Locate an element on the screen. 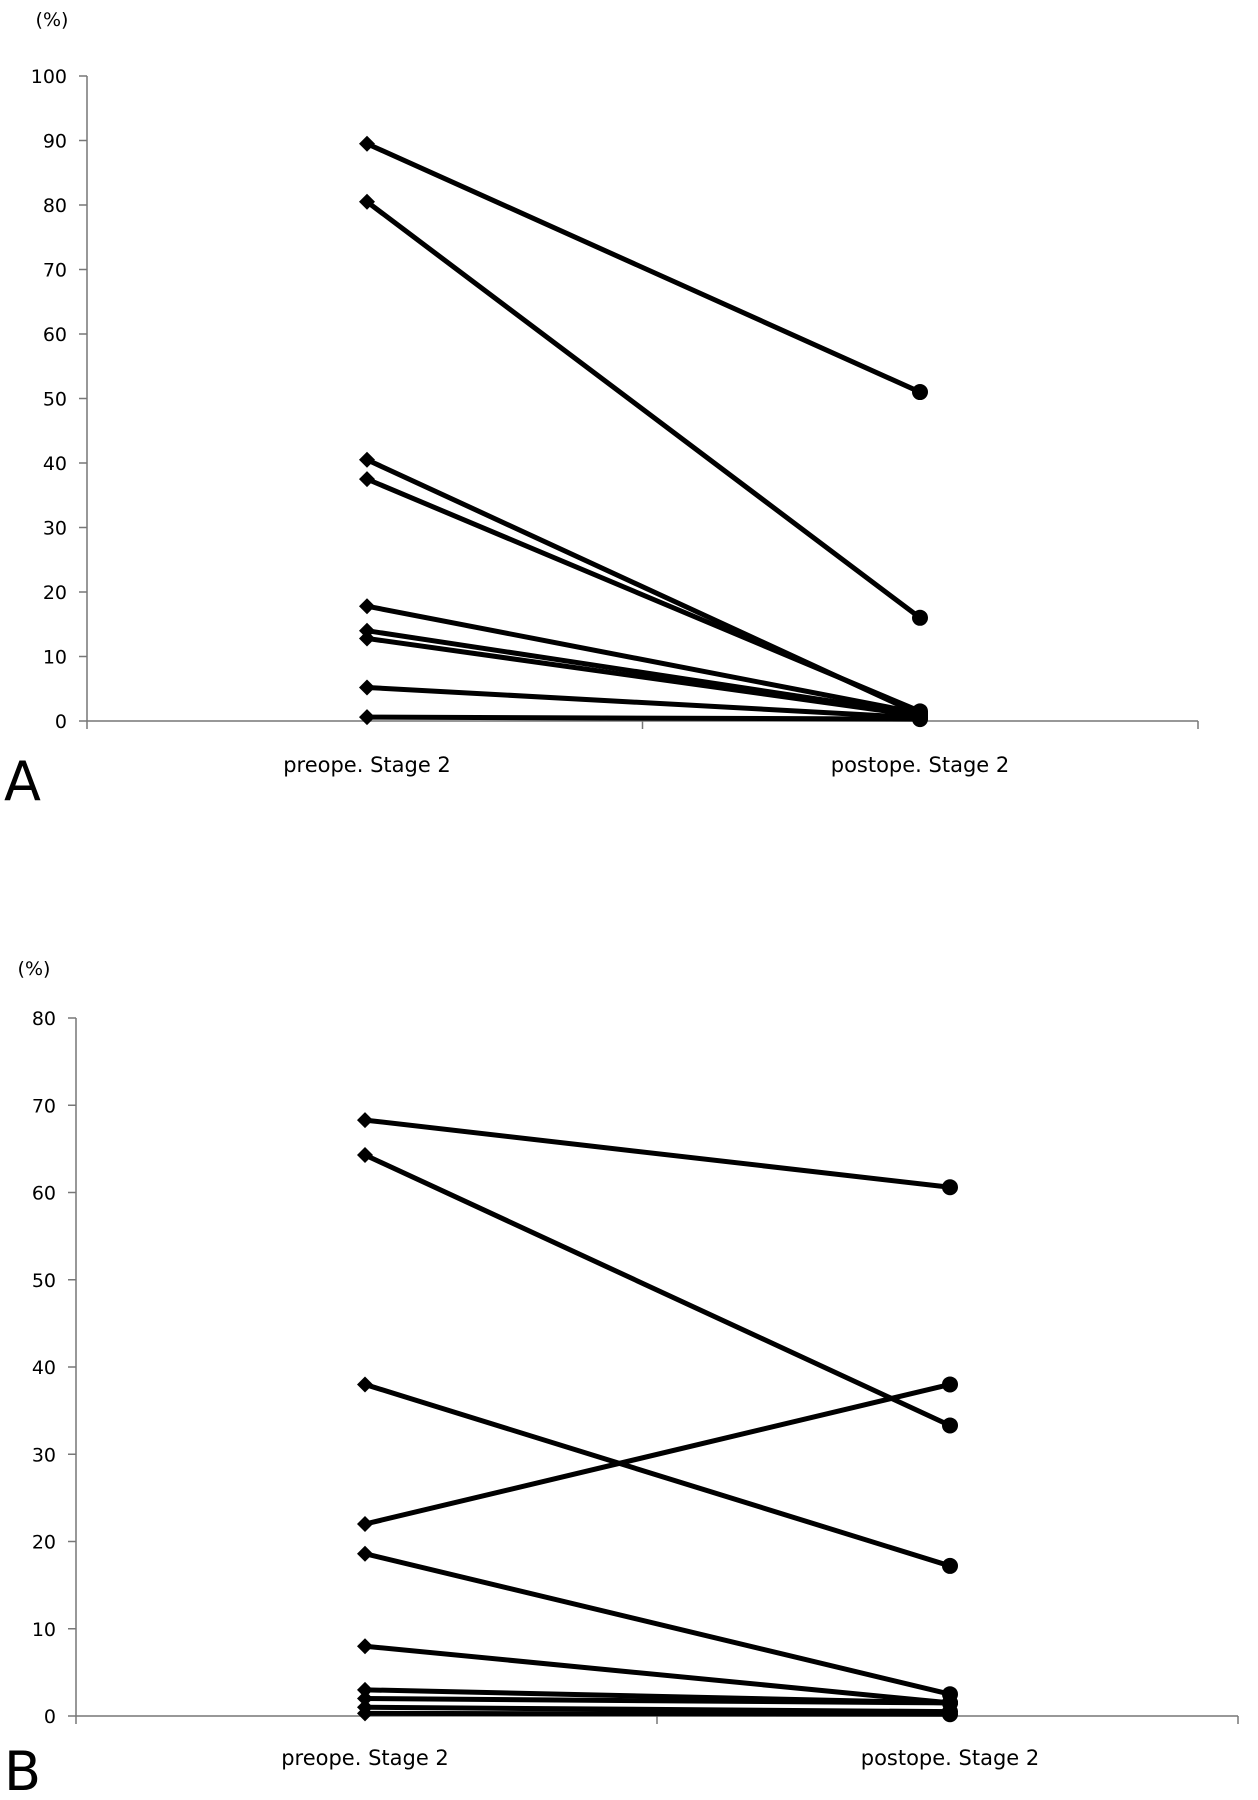  panel-a-y-tick-label: 10 is located at coordinates (55, 658).